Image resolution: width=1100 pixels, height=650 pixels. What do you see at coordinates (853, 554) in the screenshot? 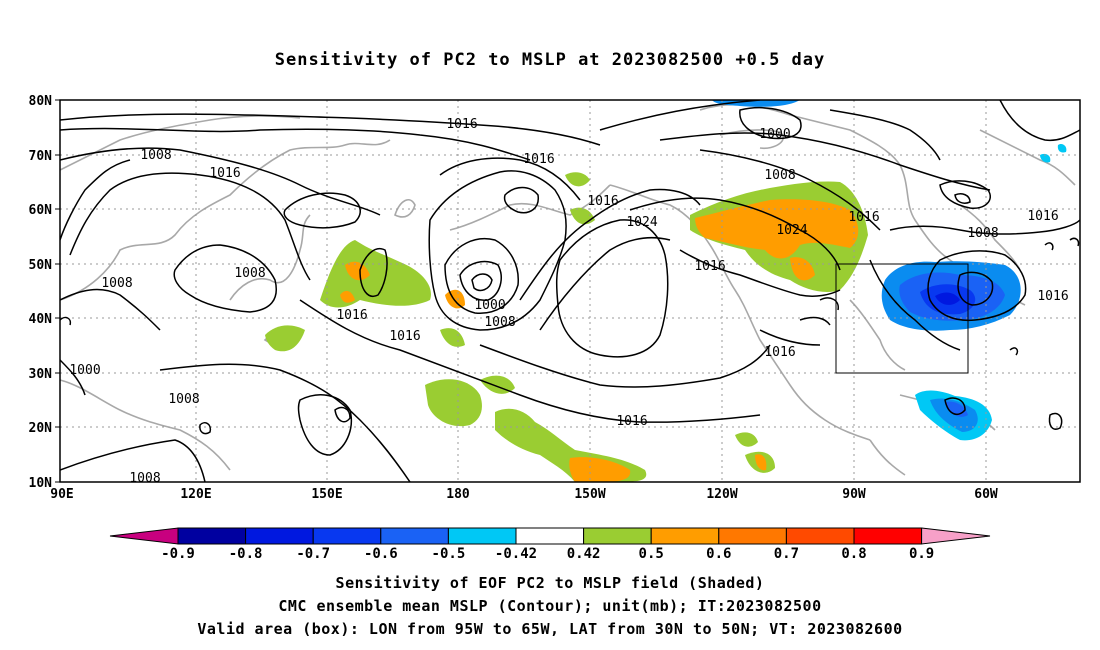
I see `colorbar-tick-label: 0.8` at bounding box center [853, 554].